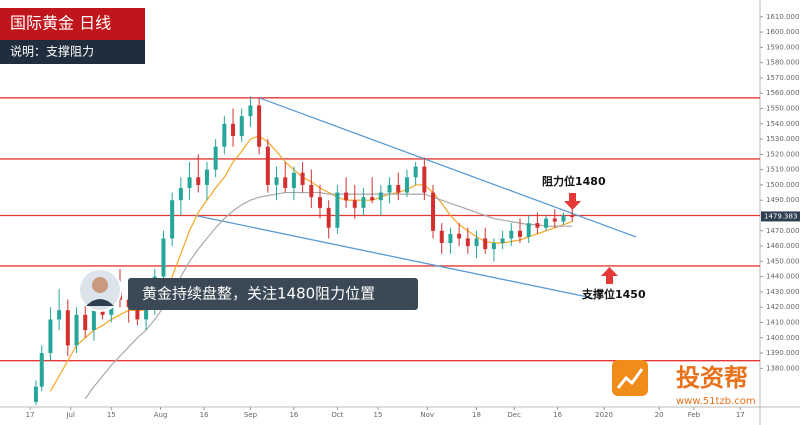 This screenshot has height=425, width=800. What do you see at coordinates (100, 302) in the screenshot?
I see `avatar-body` at bounding box center [100, 302].